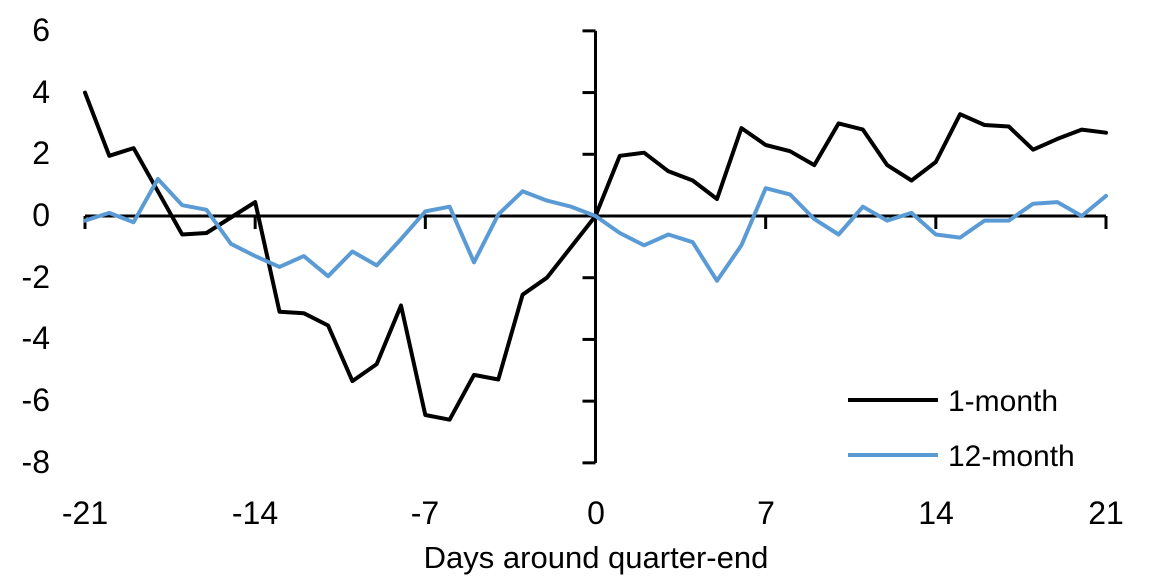 Image resolution: width=1152 pixels, height=584 pixels. I want to click on x-tick-label: 21, so click(1106, 513).